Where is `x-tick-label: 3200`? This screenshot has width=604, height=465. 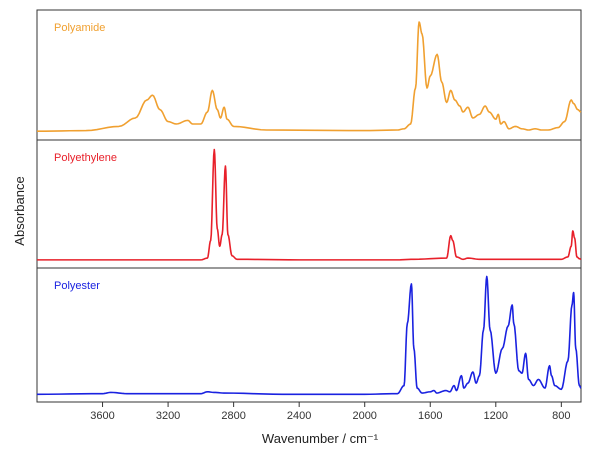 x-tick-label: 3200 is located at coordinates (168, 416).